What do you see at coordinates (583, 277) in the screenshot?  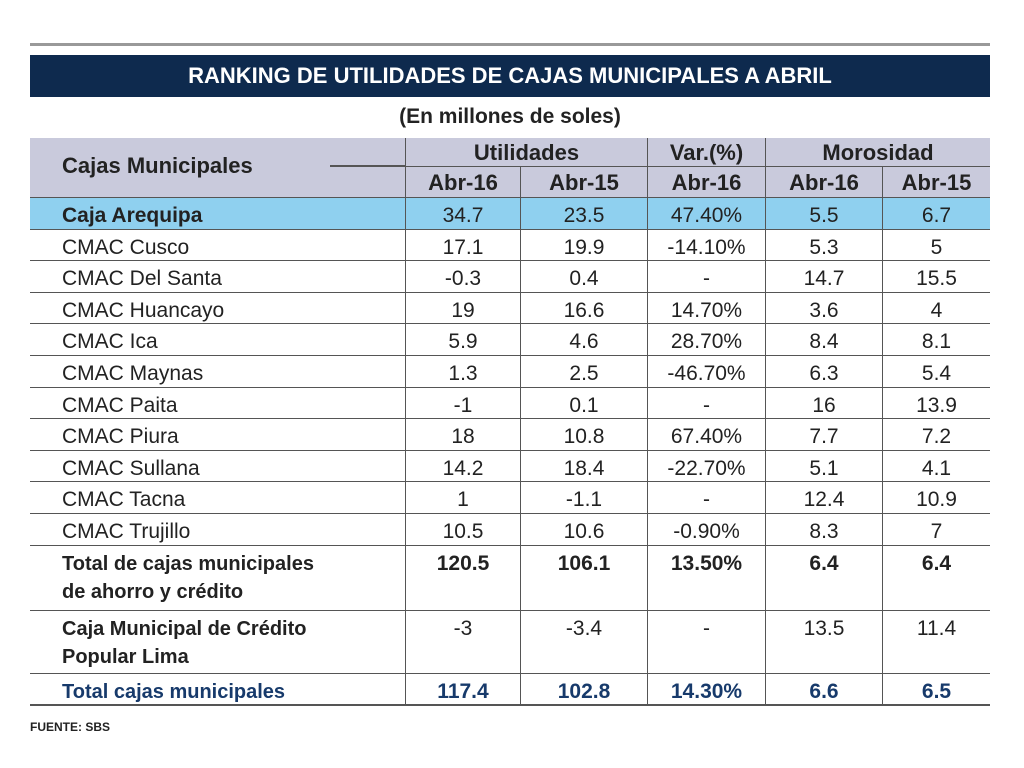 I see `cell: 0.4` at bounding box center [583, 277].